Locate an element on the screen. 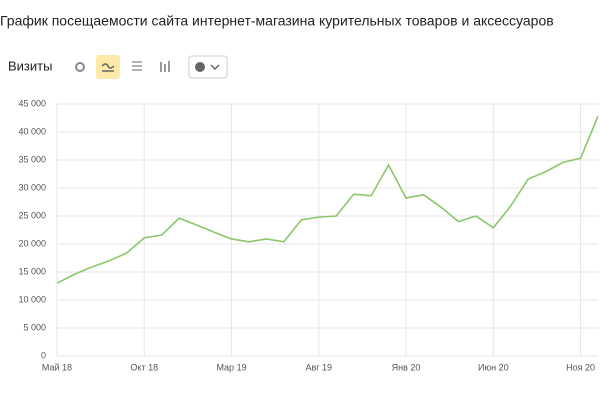 The width and height of the screenshot is (600, 405). x-tick-label: Мар 19 is located at coordinates (231, 367).